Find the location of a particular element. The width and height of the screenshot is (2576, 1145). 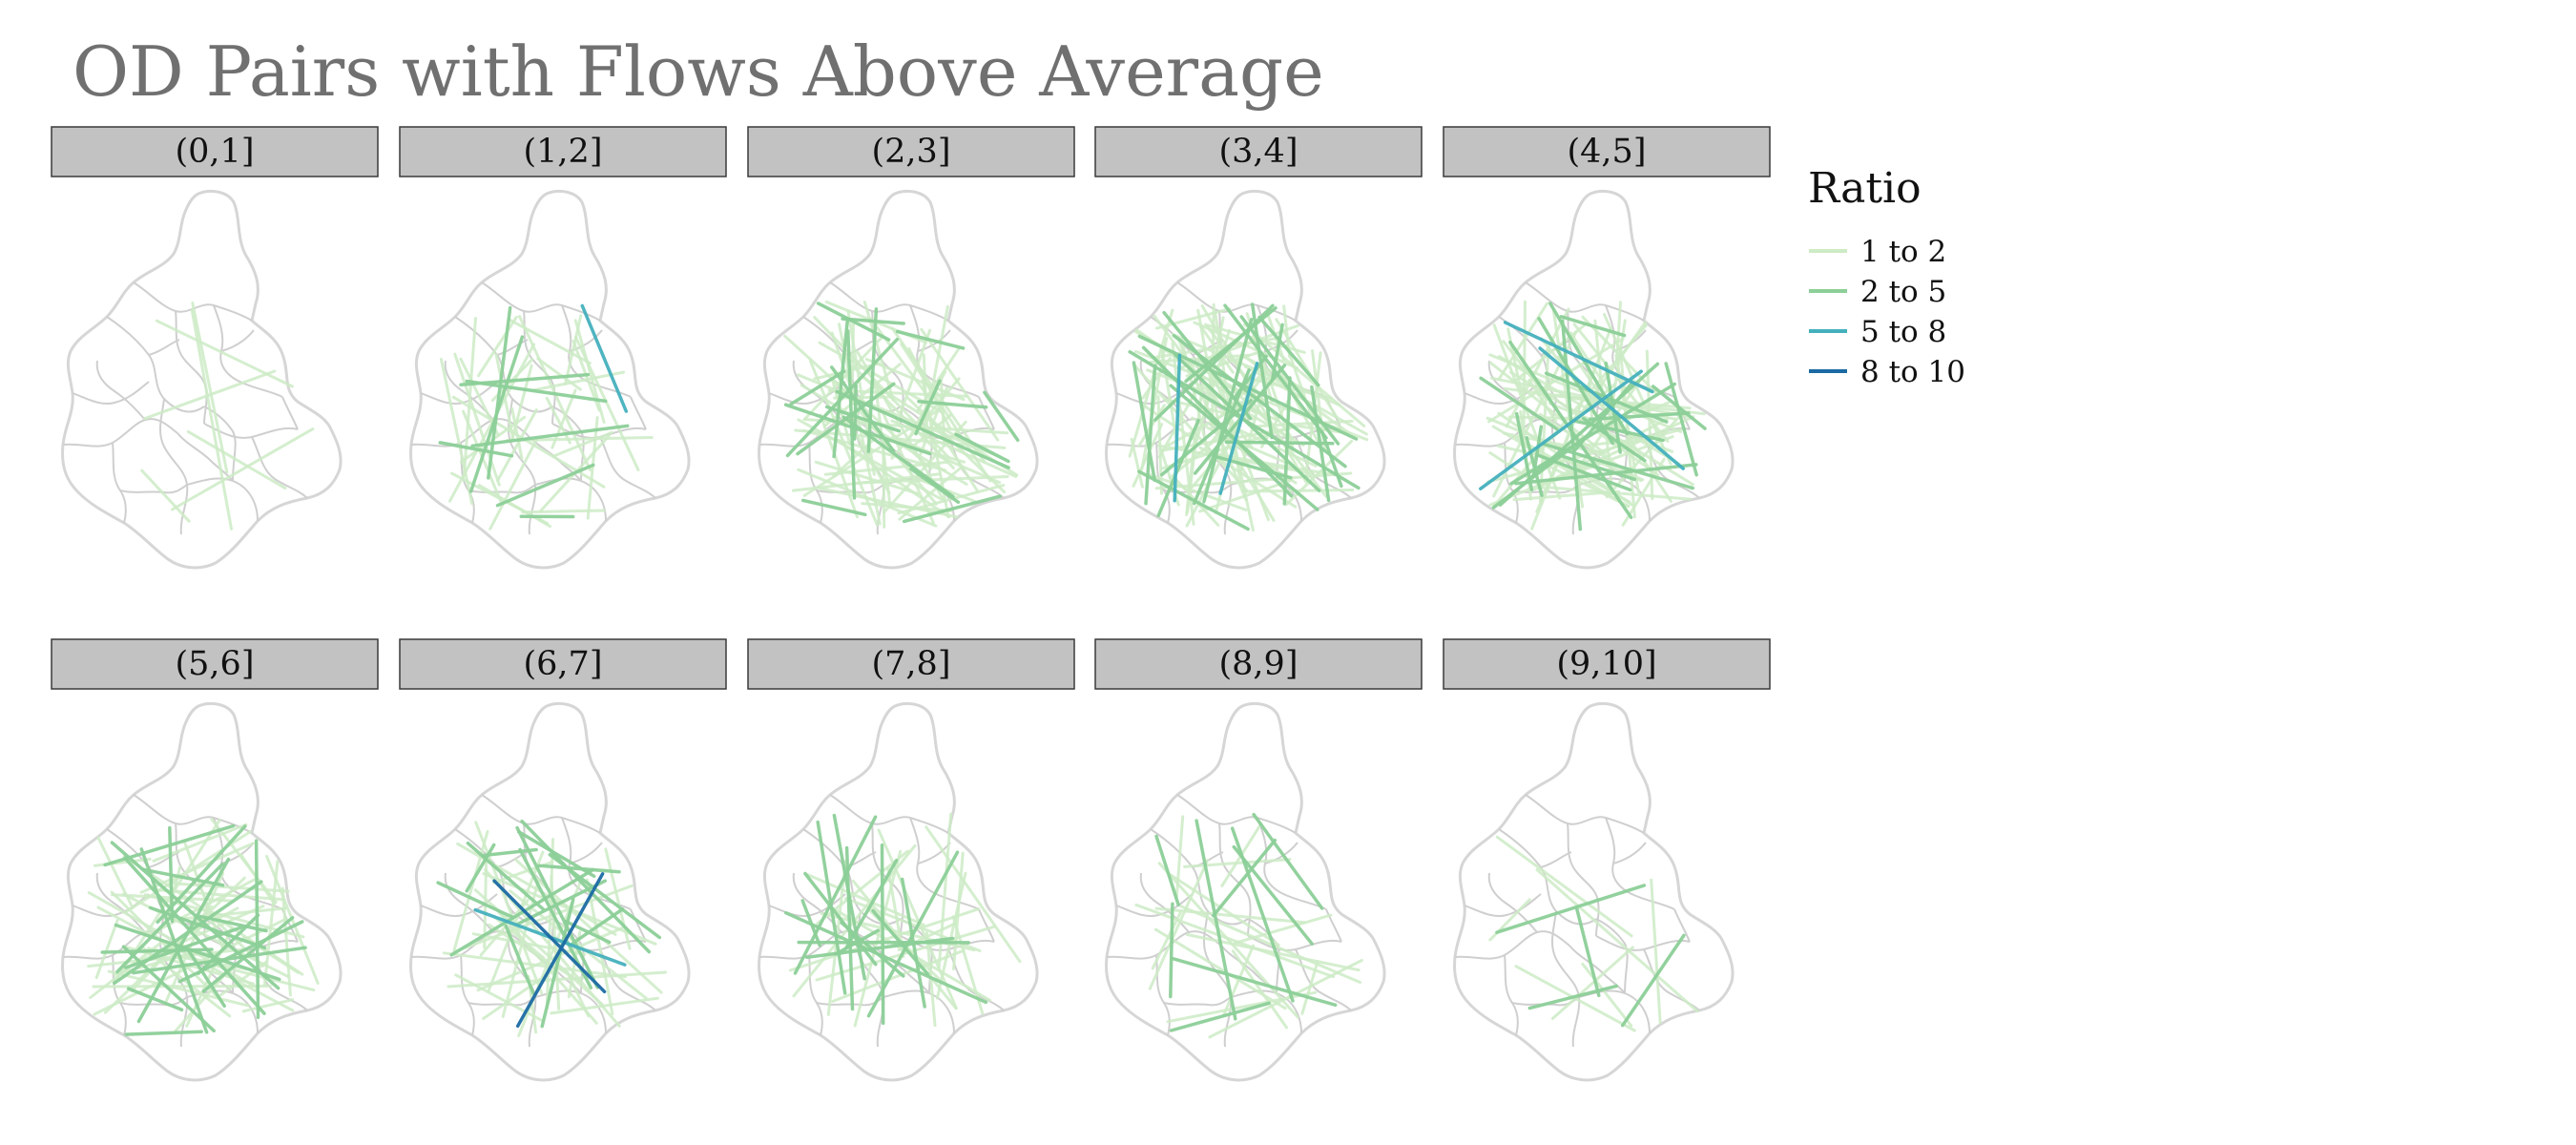

region-map is located at coordinates (1594, 892).